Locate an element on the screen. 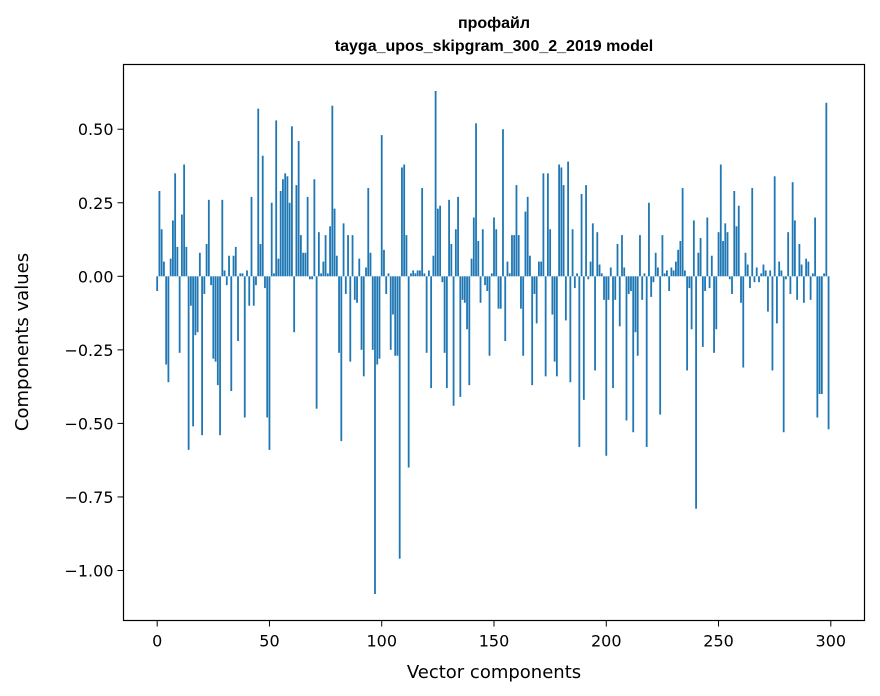  y-tick-label-4: 0.00 is located at coordinates (96, 276).